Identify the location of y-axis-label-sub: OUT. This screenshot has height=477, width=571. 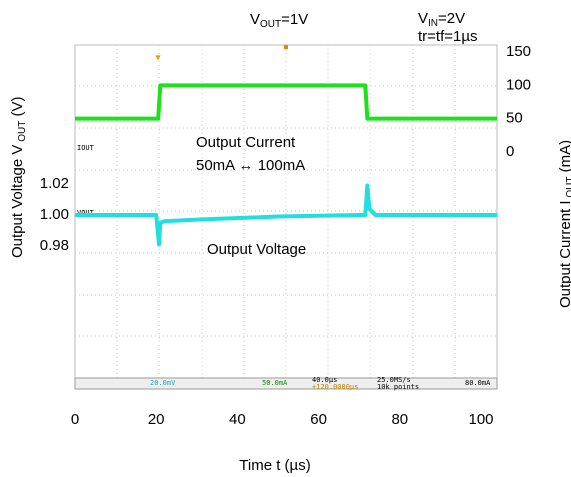
(22, 133).